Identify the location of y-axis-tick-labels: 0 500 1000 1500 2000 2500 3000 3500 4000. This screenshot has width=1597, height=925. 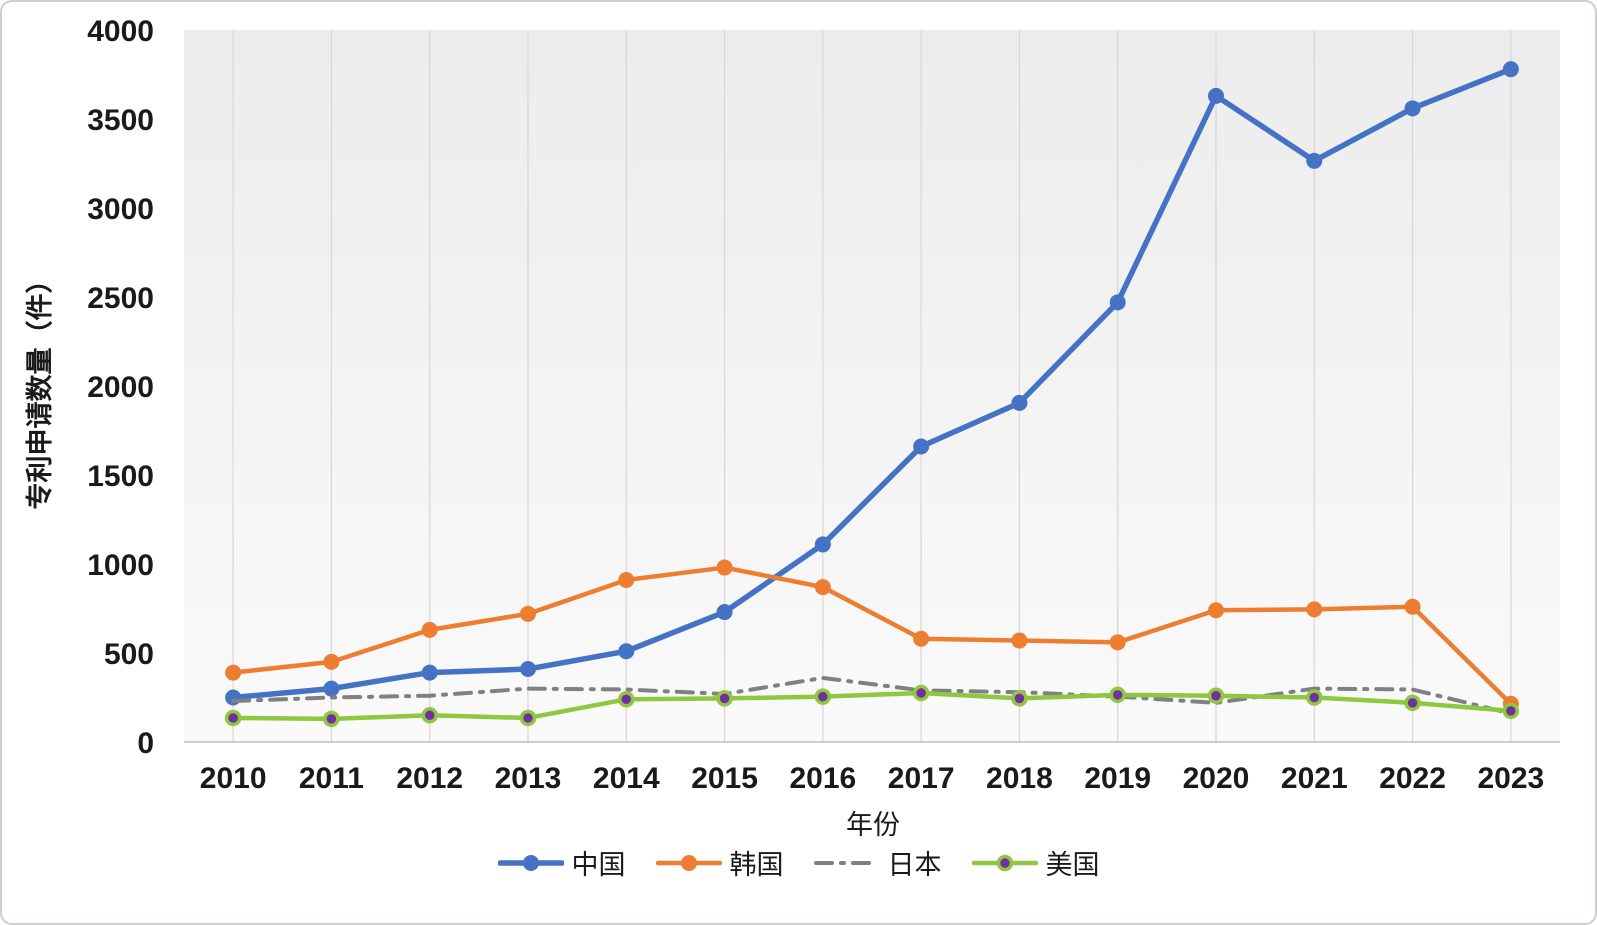
(120, 387).